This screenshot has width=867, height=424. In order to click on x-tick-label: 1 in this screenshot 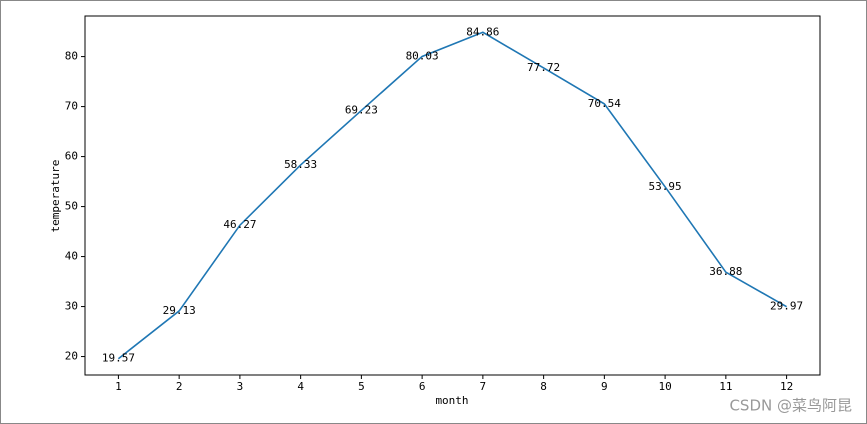, I will do `click(118, 386)`.